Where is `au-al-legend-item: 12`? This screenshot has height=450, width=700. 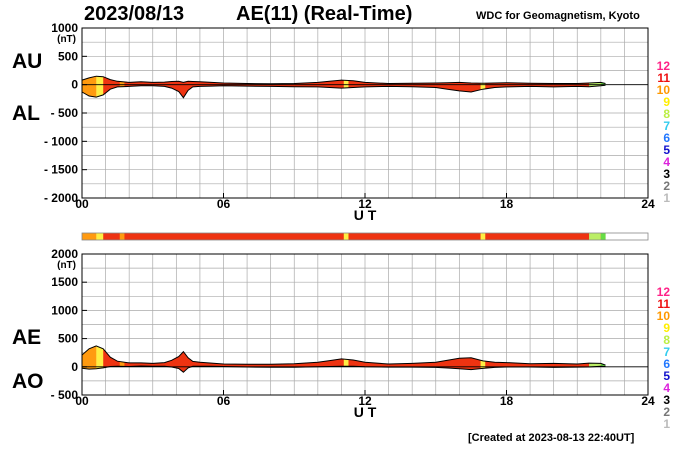 au-al-legend-item: 12 is located at coordinates (664, 66).